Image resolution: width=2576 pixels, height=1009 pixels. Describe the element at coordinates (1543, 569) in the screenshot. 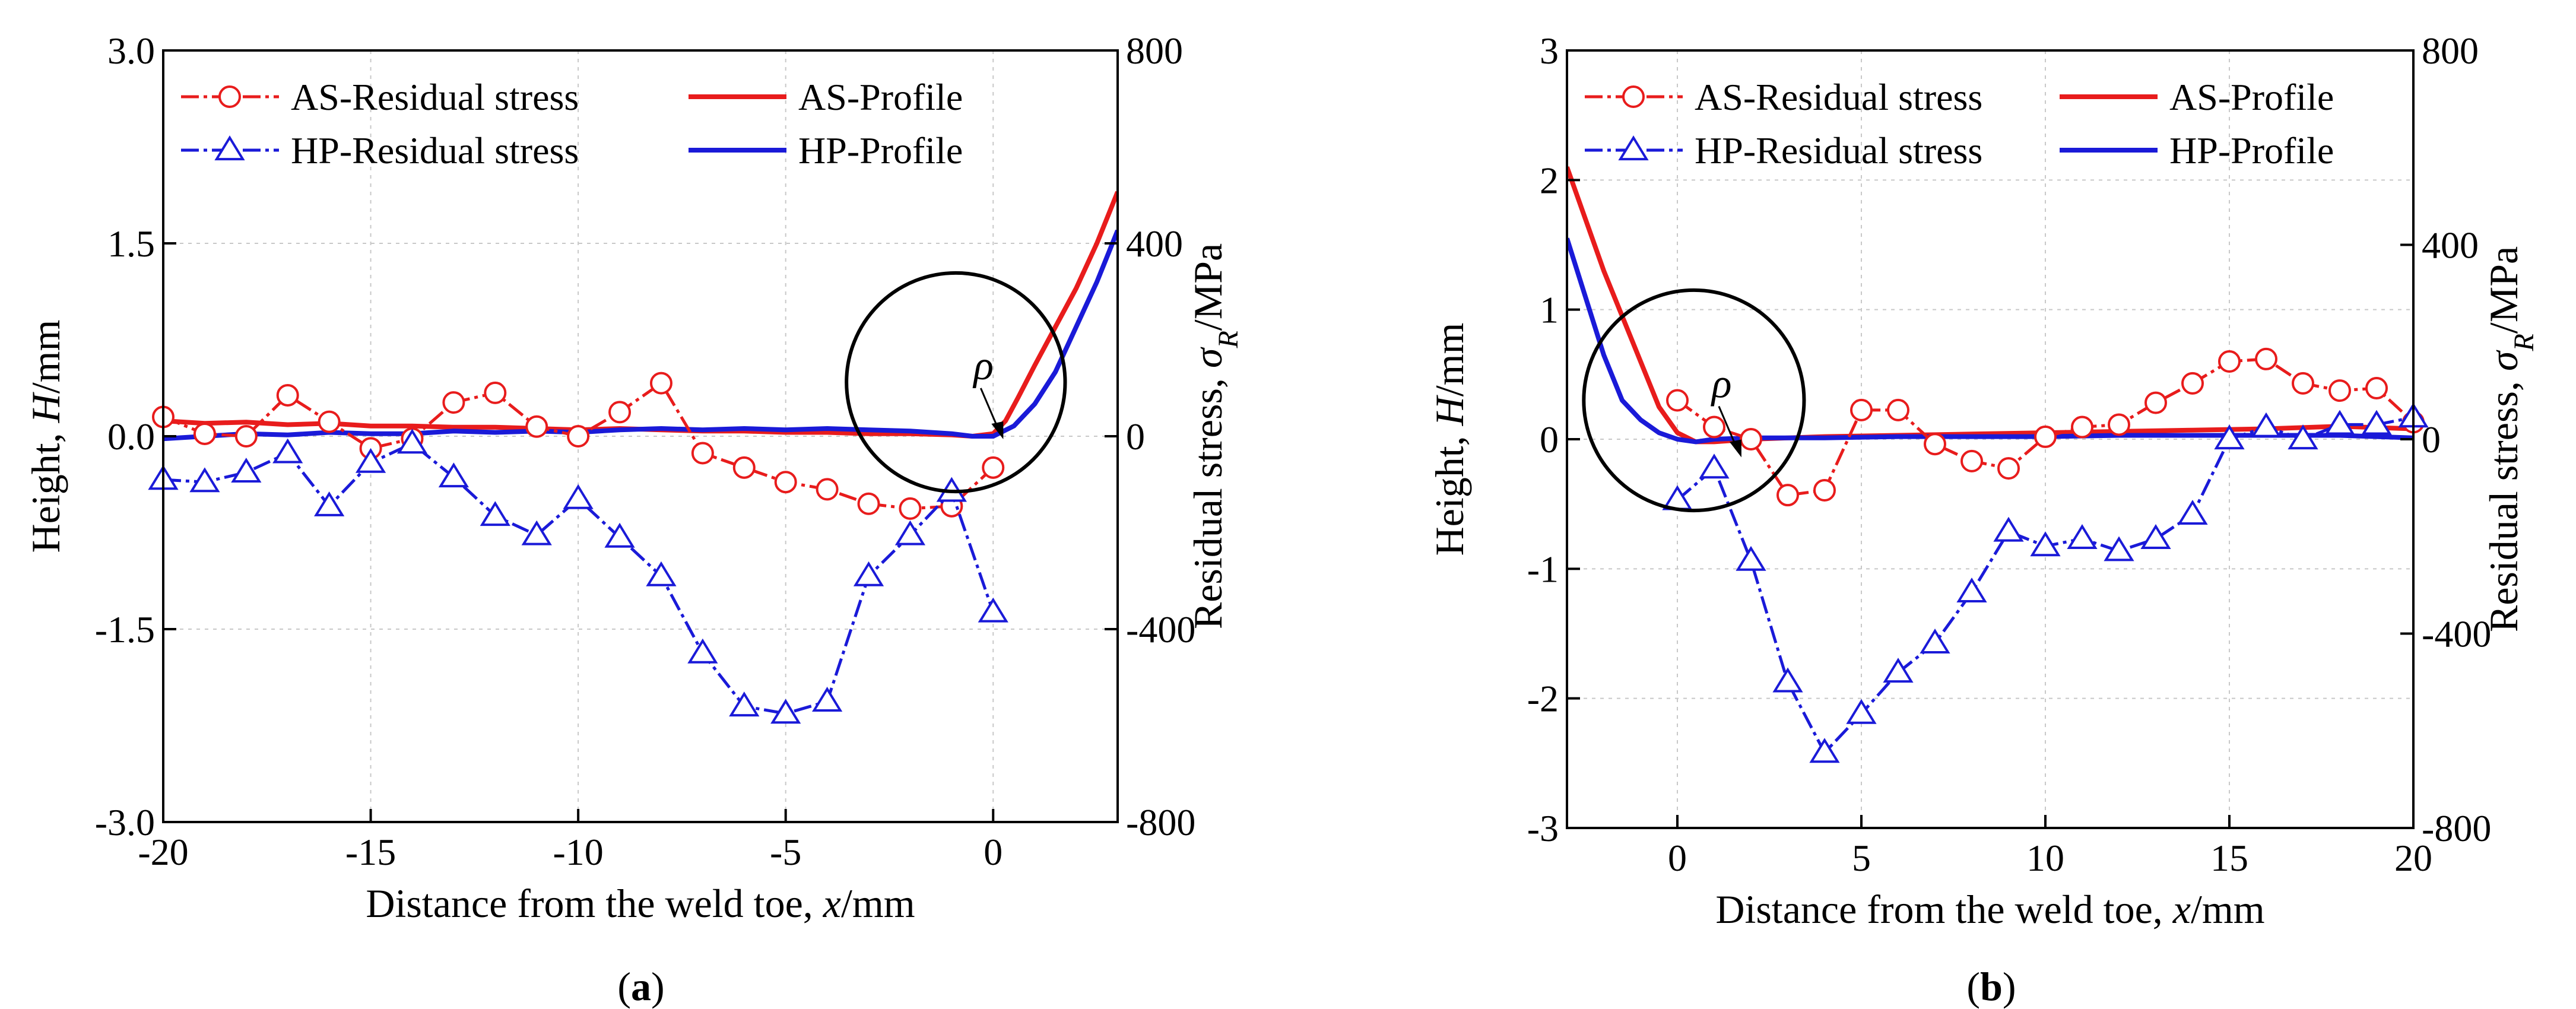

I see `y-tick-label: -1` at that location.